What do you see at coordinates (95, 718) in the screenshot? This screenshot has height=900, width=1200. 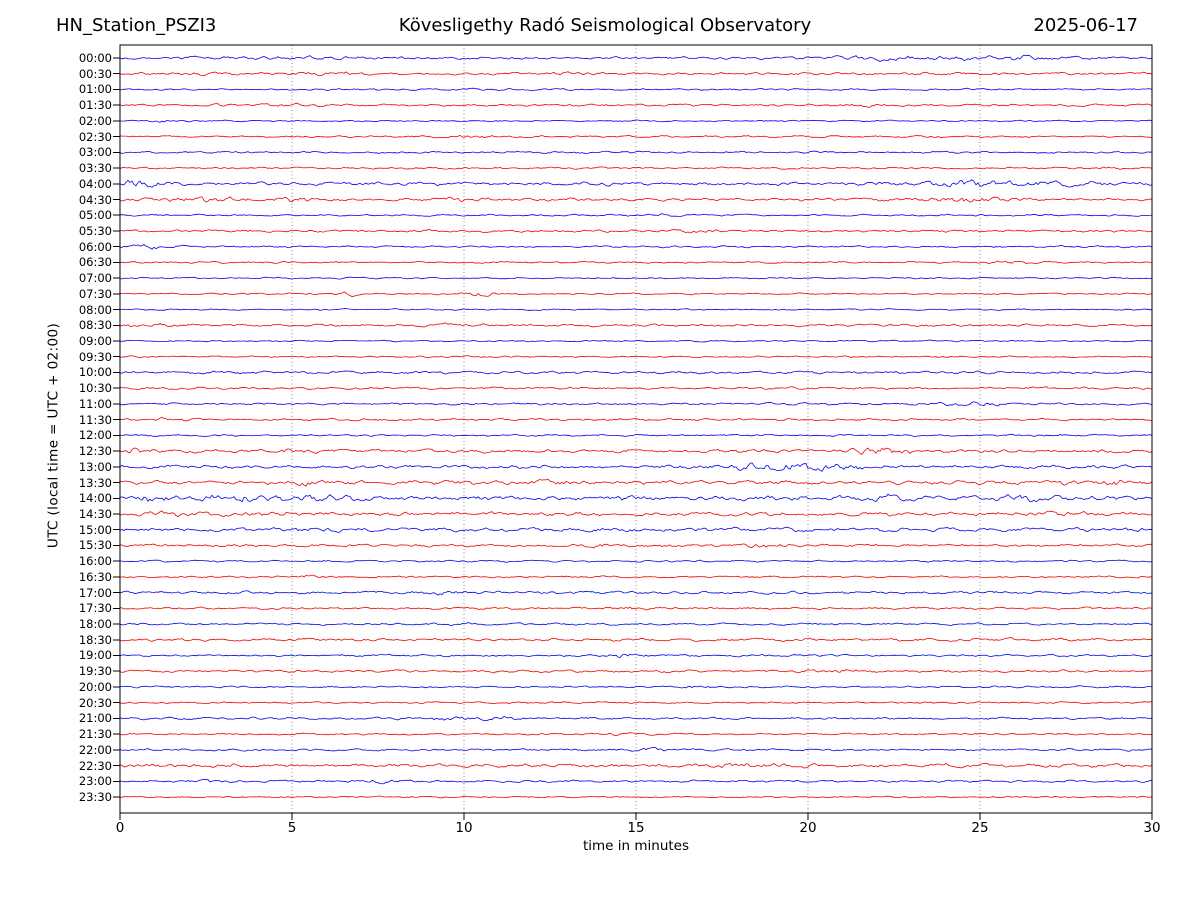 I see `y-tick-label-21:00: 21:00` at bounding box center [95, 718].